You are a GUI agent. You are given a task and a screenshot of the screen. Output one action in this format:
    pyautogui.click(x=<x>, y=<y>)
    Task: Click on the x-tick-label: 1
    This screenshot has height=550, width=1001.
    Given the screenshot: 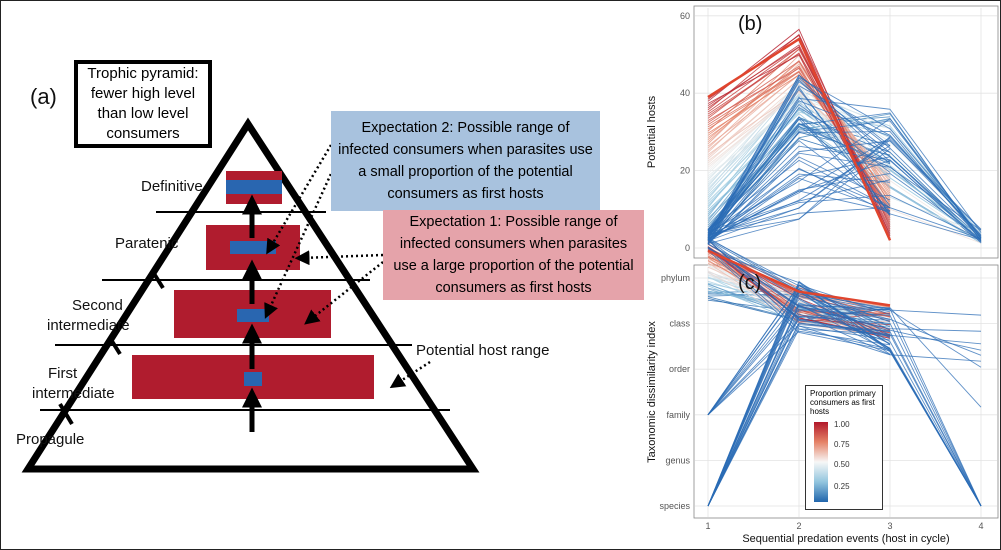 What is the action you would take?
    pyautogui.click(x=707, y=526)
    